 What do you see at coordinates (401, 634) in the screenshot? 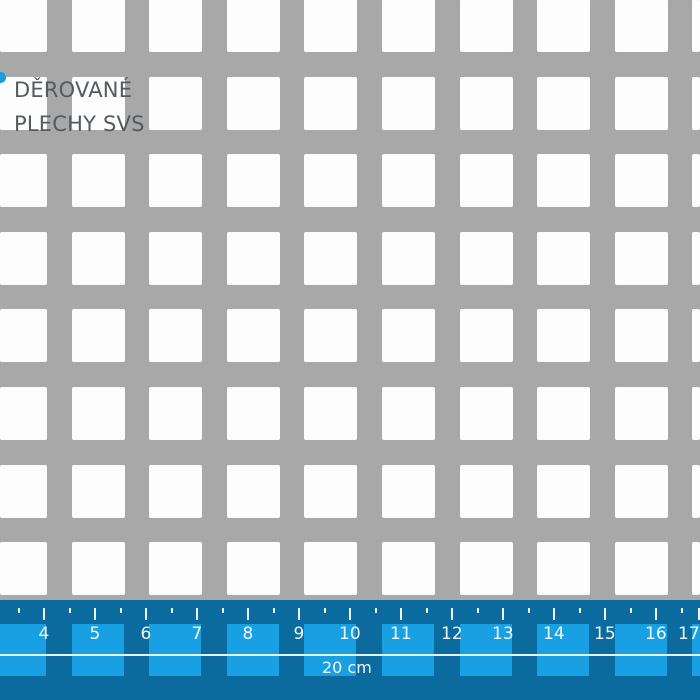
I see `ruler-number: 11` at bounding box center [401, 634].